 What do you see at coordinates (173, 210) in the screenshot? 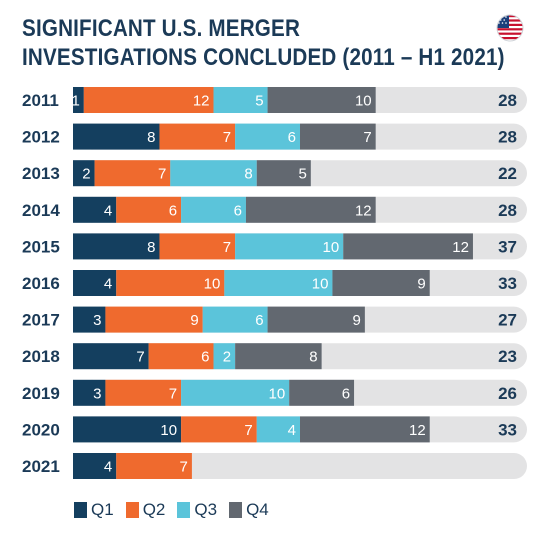
I see `data-label-q2-2014: 6` at bounding box center [173, 210].